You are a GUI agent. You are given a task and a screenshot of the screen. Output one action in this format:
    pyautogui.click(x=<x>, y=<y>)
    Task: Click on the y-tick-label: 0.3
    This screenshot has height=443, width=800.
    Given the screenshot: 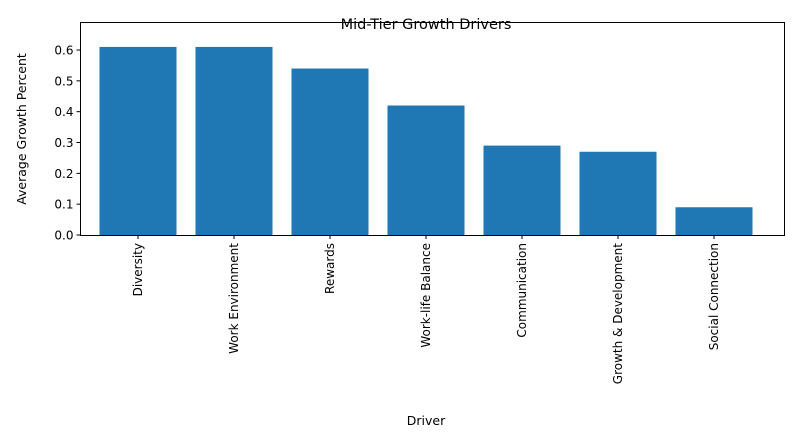 What is the action you would take?
    pyautogui.click(x=63, y=143)
    